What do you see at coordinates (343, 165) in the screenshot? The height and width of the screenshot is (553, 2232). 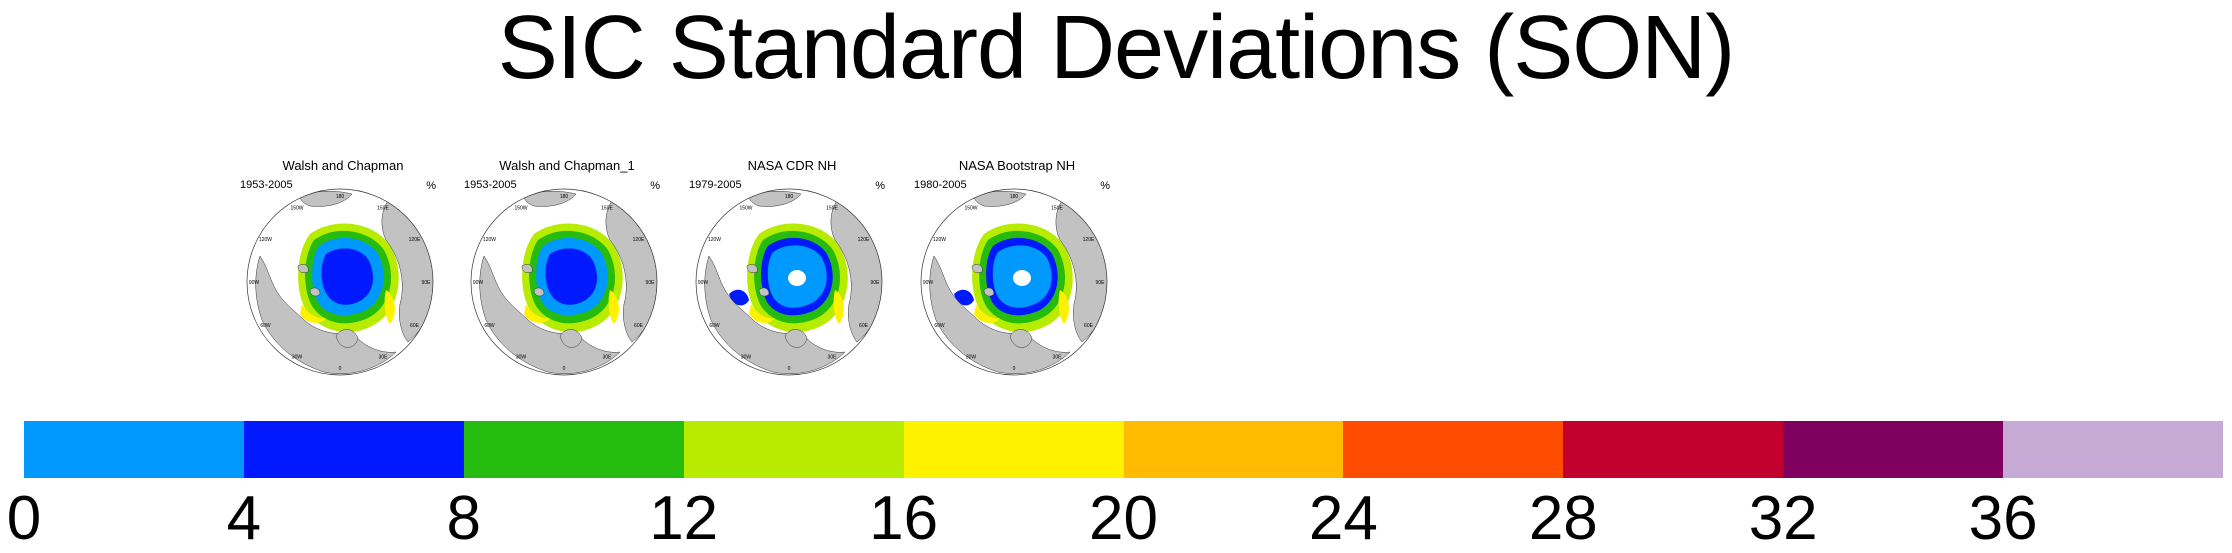 I see `panel-title: Walsh and Chapman` at bounding box center [343, 165].